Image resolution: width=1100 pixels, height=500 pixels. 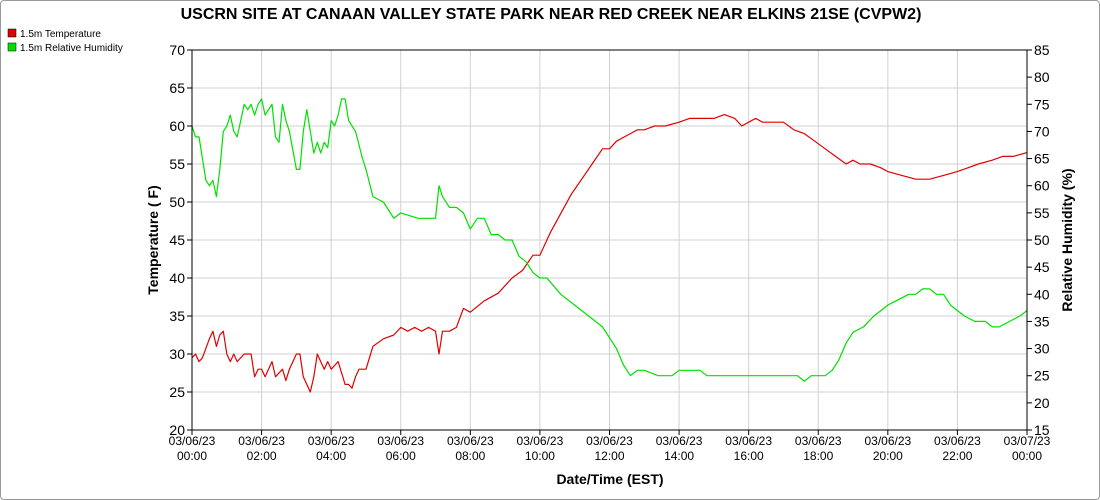 I want to click on y-right-tick-label: 45, so click(x=1042, y=267).